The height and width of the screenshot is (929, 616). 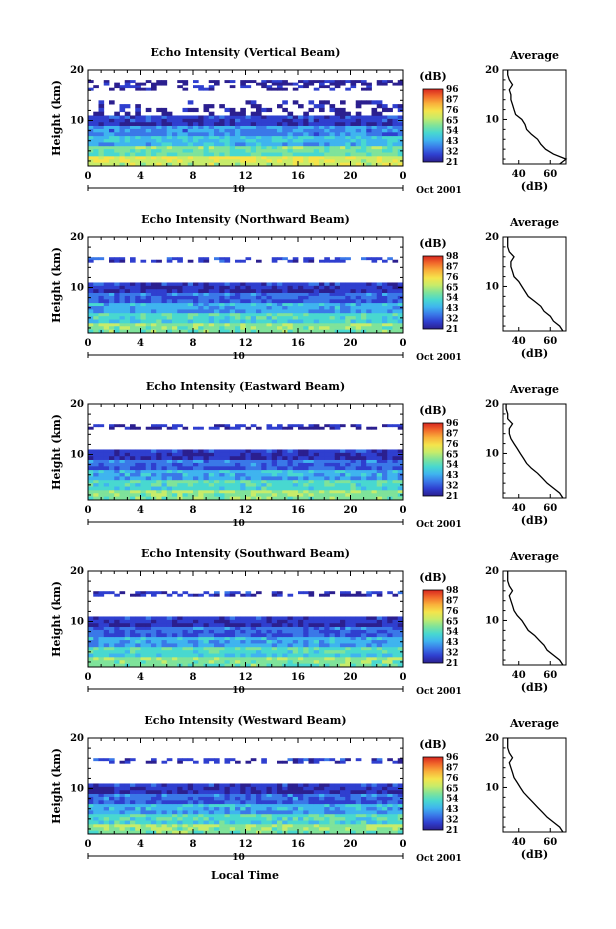 What do you see at coordinates (452, 278) in the screenshot?
I see `colorbar-tick-label: 76` at bounding box center [452, 278].